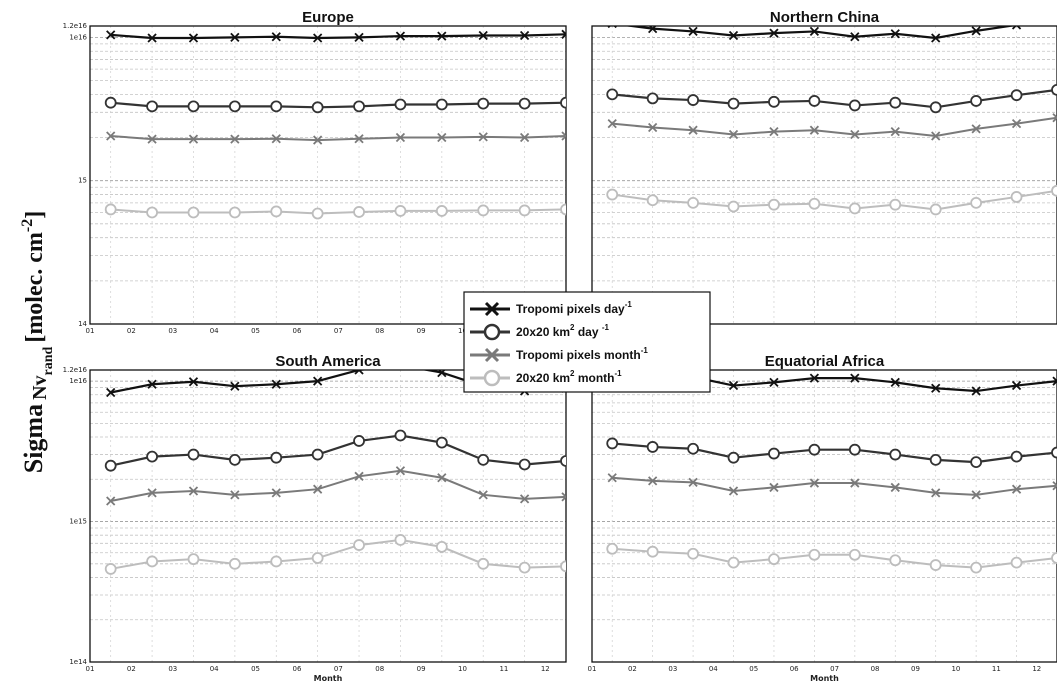 This screenshot has width=1057, height=684. I want to click on panel-title: Northern China, so click(825, 17).